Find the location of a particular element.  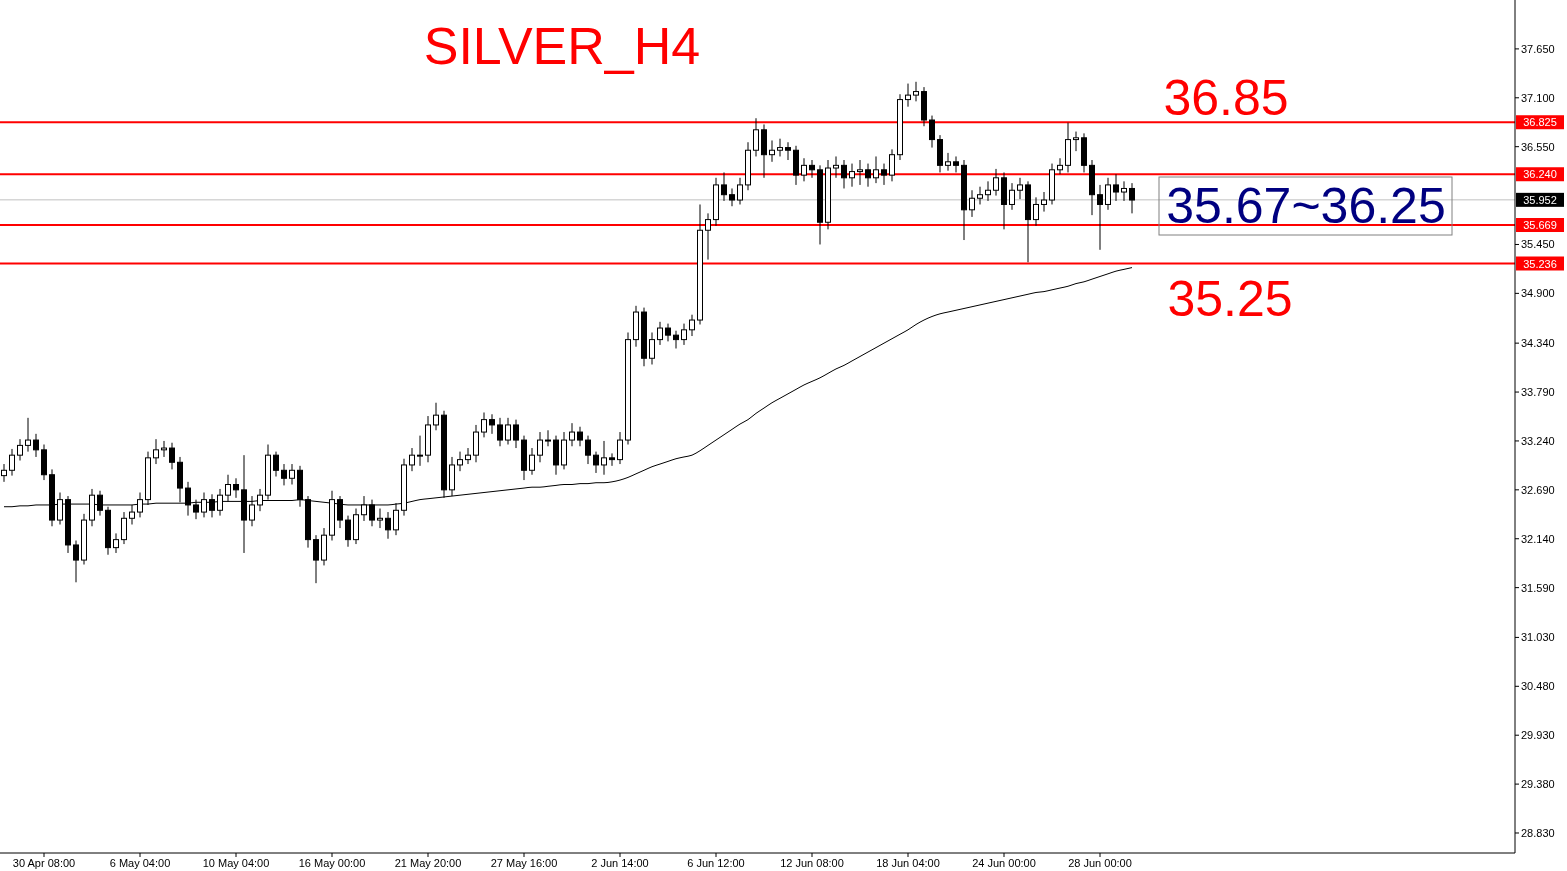

x-tick-label: 30 Apr 08:00 is located at coordinates (44, 863).